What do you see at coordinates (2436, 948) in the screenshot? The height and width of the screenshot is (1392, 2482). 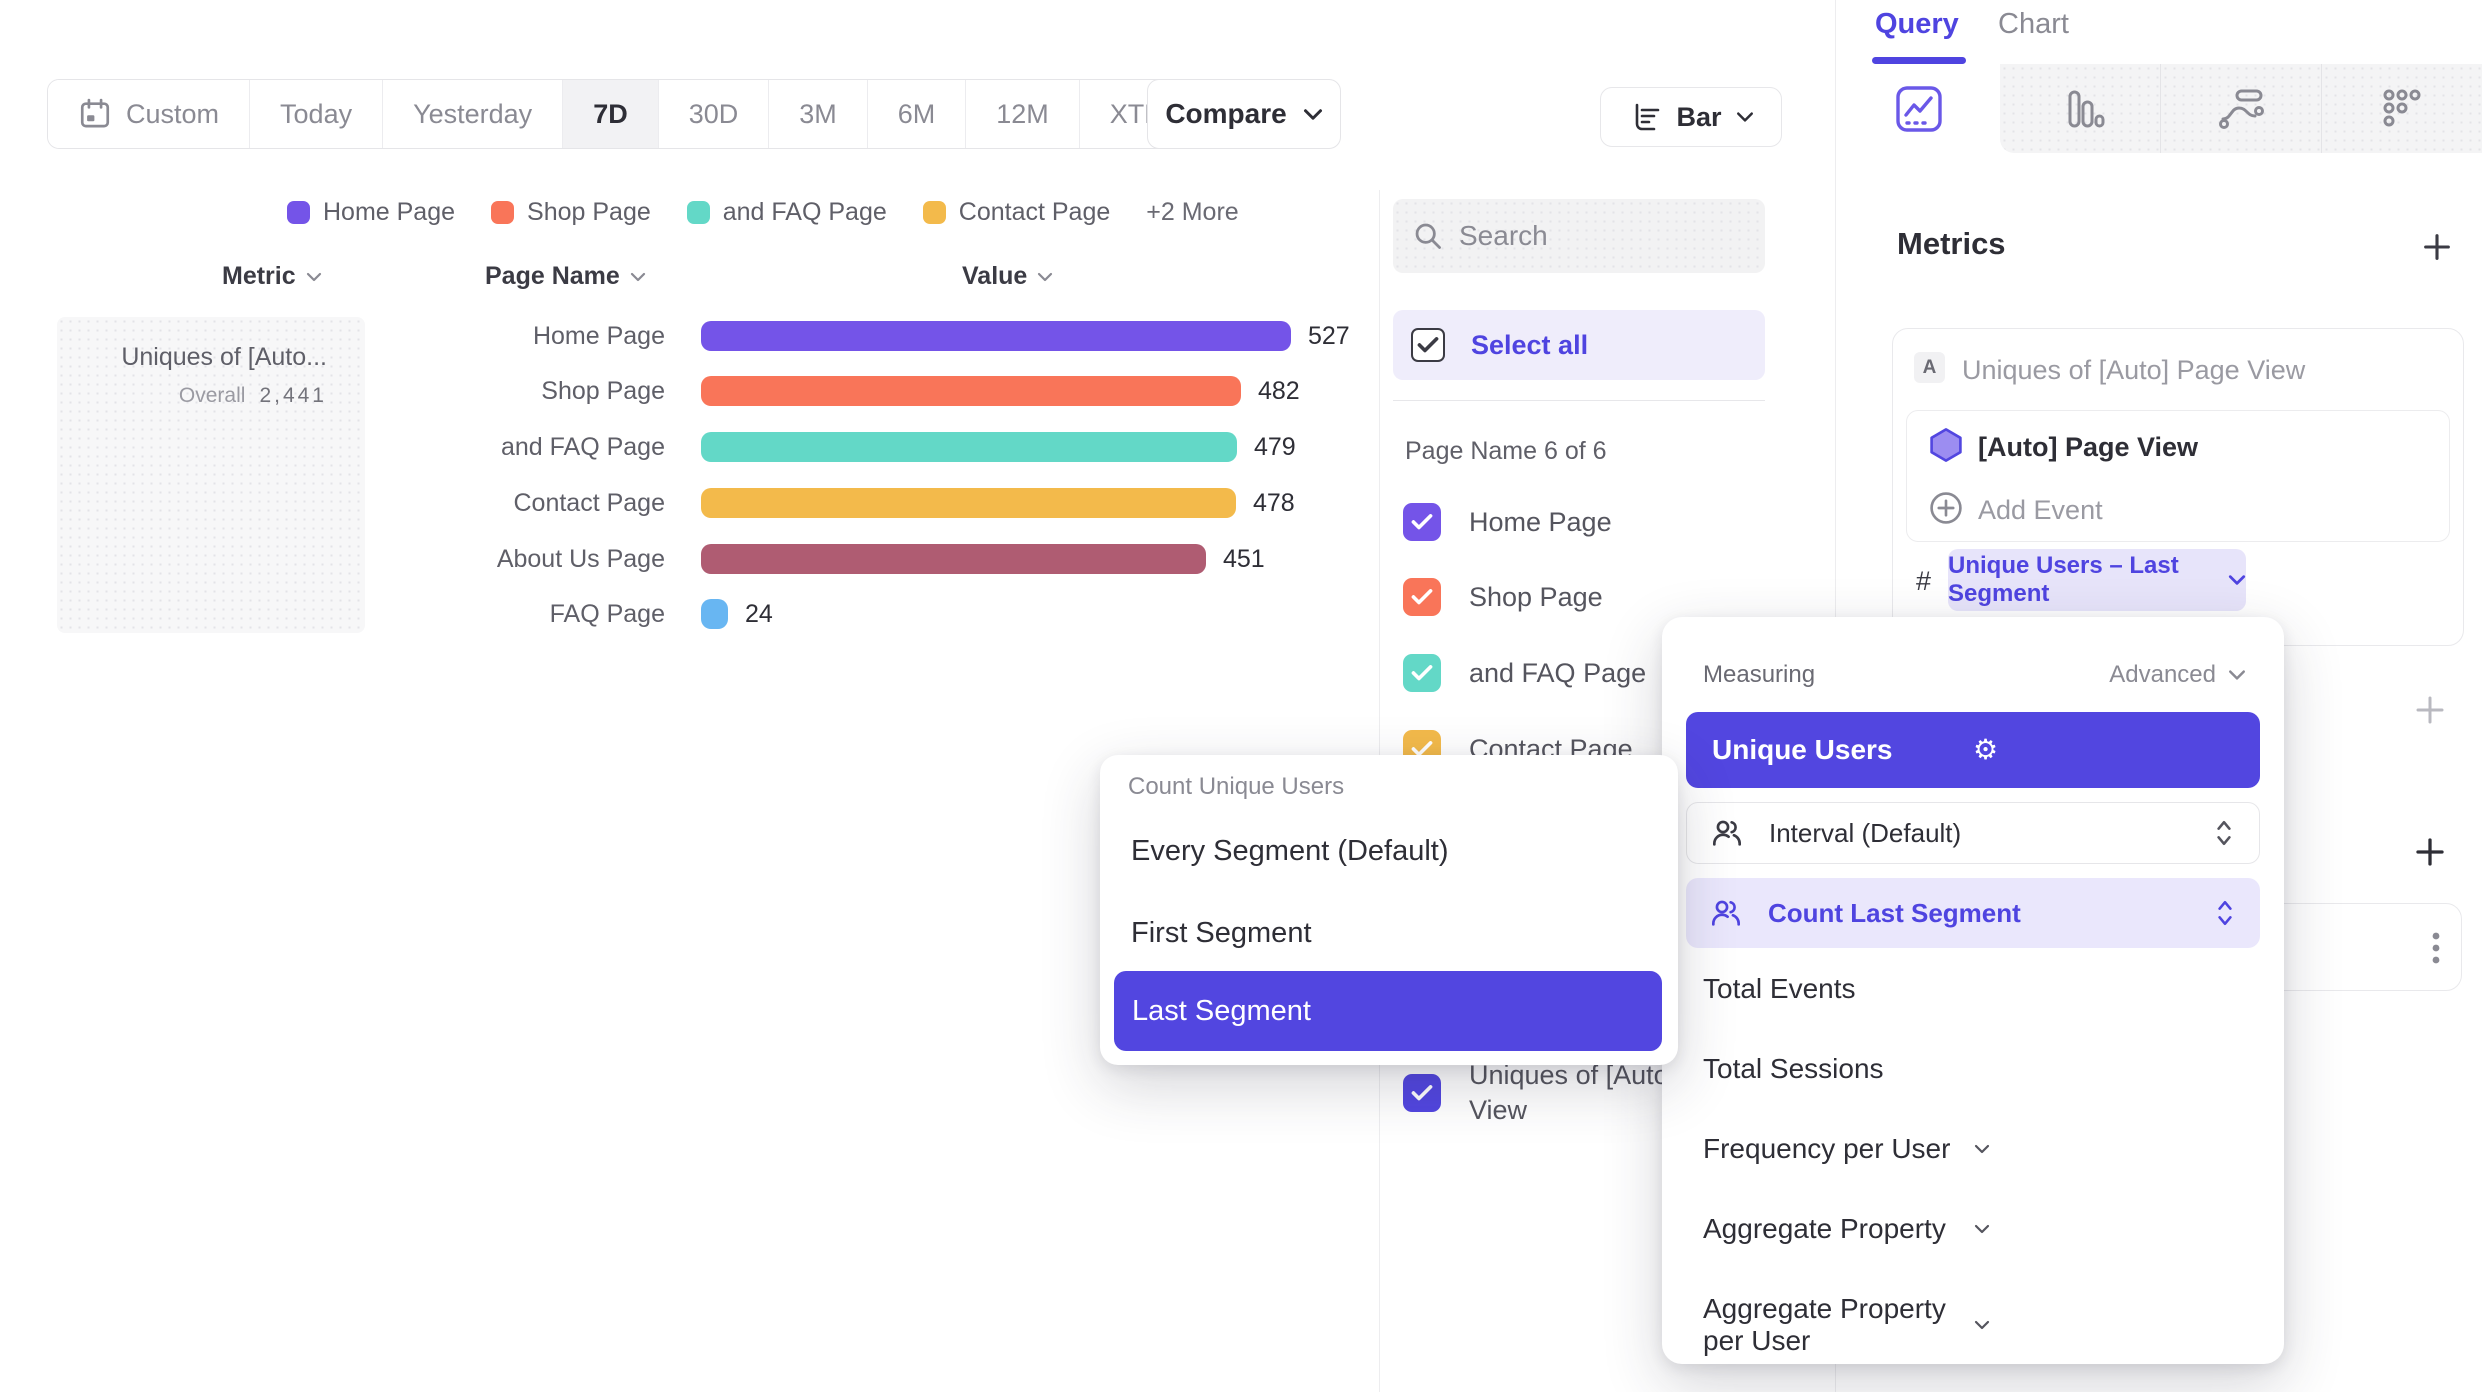 I see `kebab-menu-icon` at bounding box center [2436, 948].